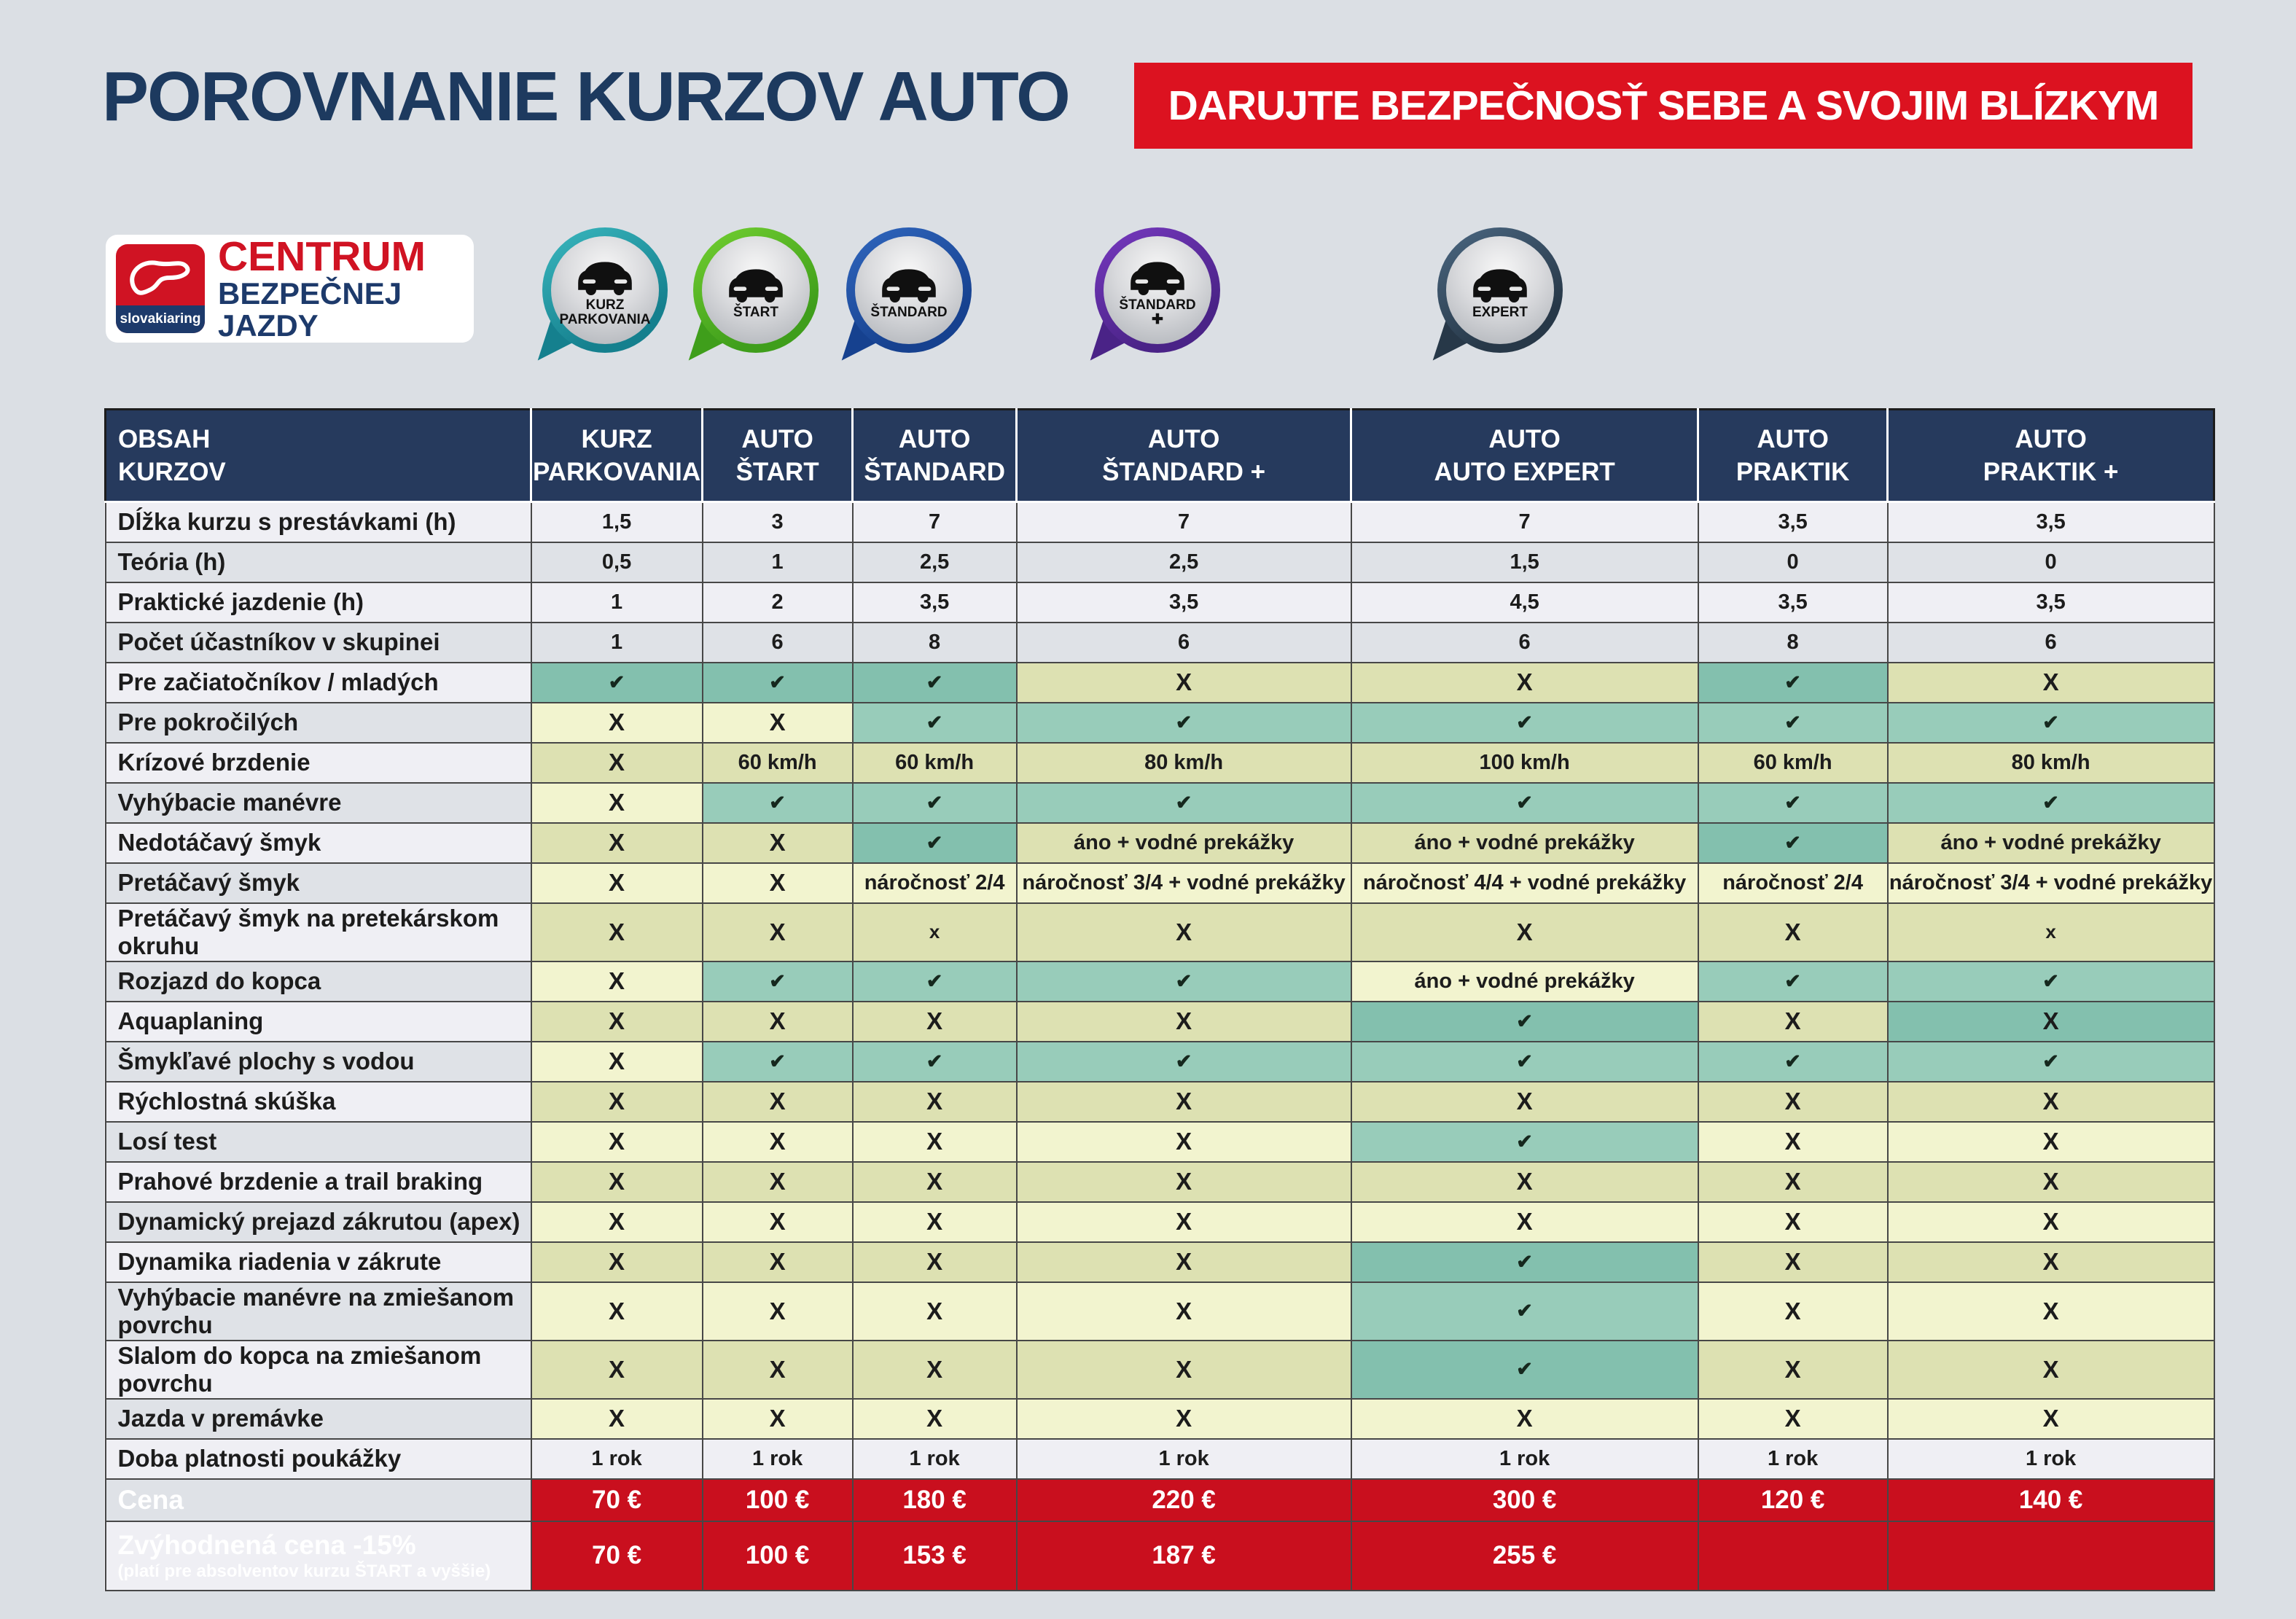 This screenshot has height=1619, width=2296. What do you see at coordinates (909, 290) in the screenshot?
I see `badge-face: ŠTANDARD` at bounding box center [909, 290].